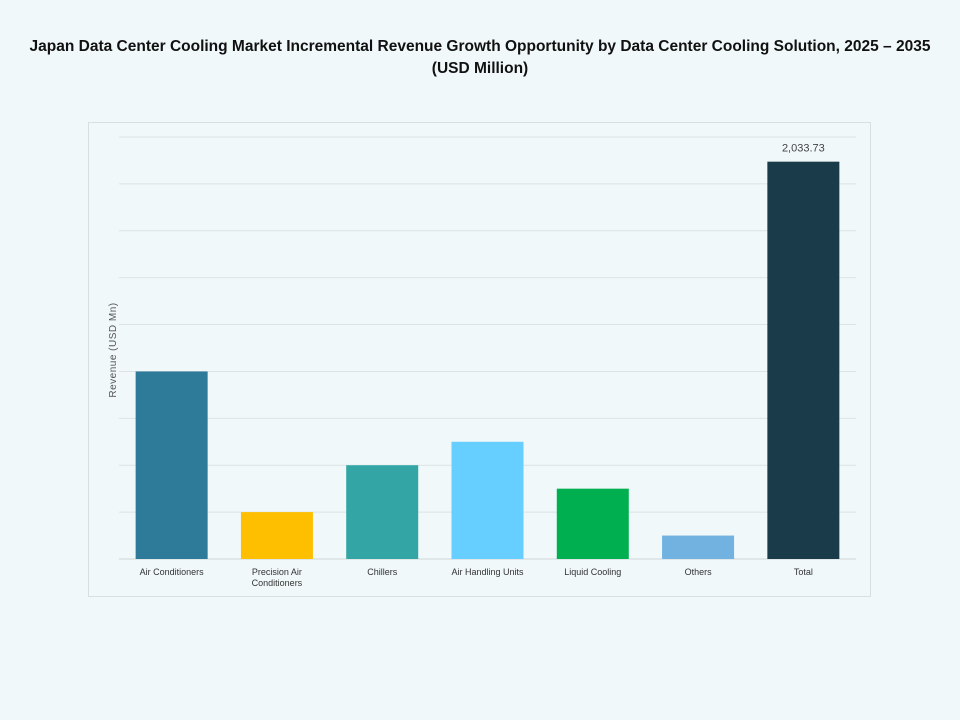 Image resolution: width=960 pixels, height=720 pixels. What do you see at coordinates (803, 149) in the screenshot?
I see `data-label: 2,033.73` at bounding box center [803, 149].